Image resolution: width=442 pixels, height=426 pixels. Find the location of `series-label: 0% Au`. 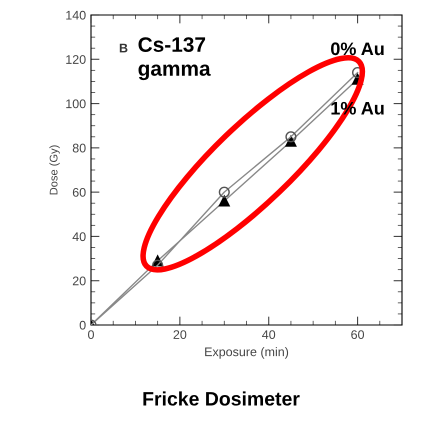

series-label: 0% Au is located at coordinates (357, 49).